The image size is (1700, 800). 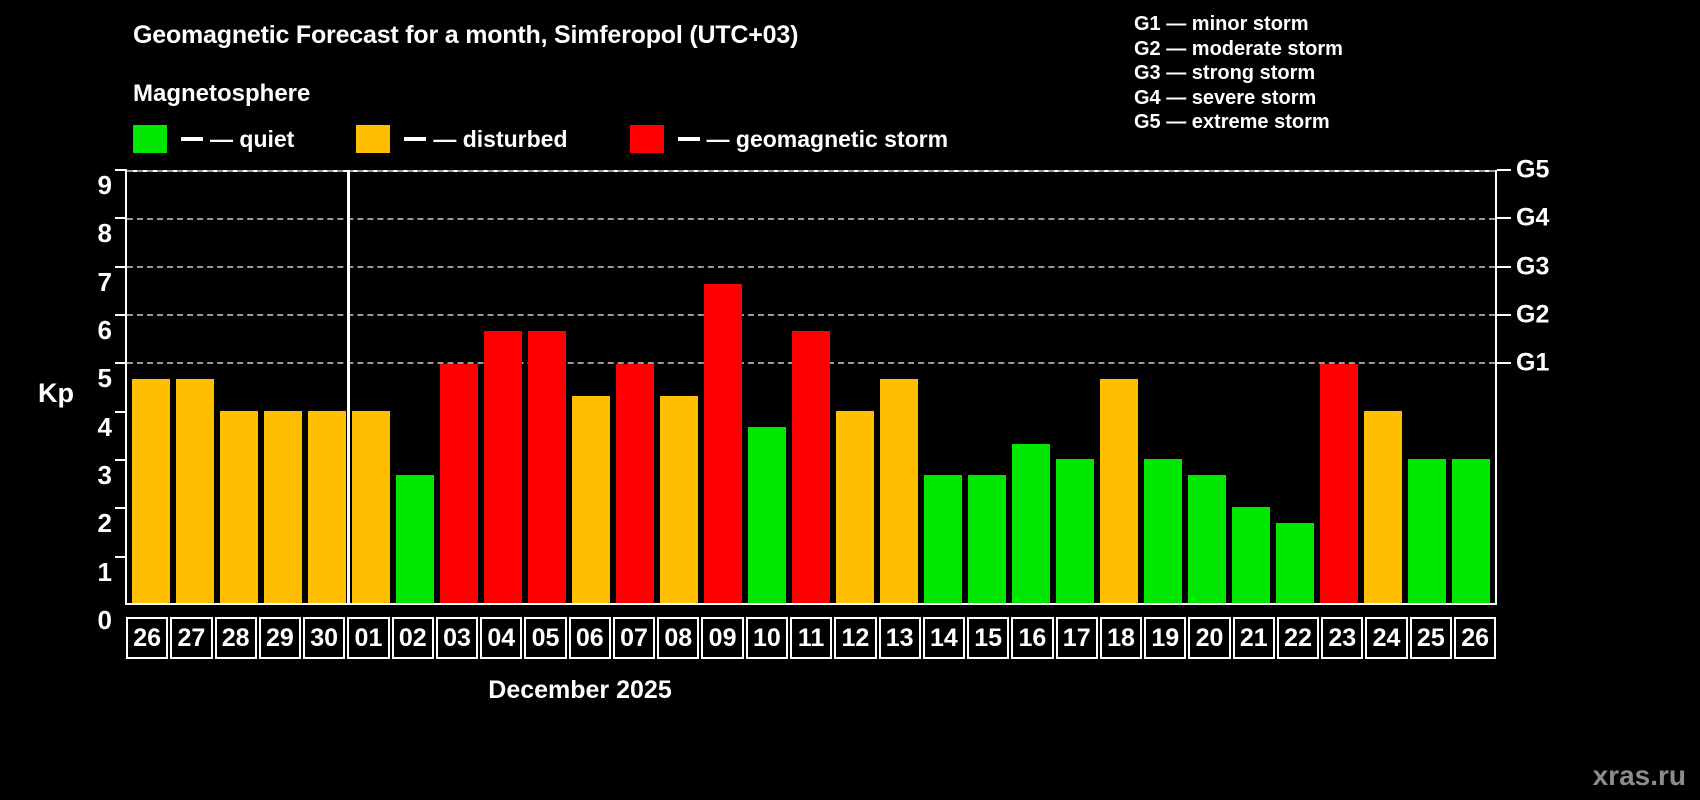 What do you see at coordinates (1386, 638) in the screenshot?
I see `day-label-24: 24` at bounding box center [1386, 638].